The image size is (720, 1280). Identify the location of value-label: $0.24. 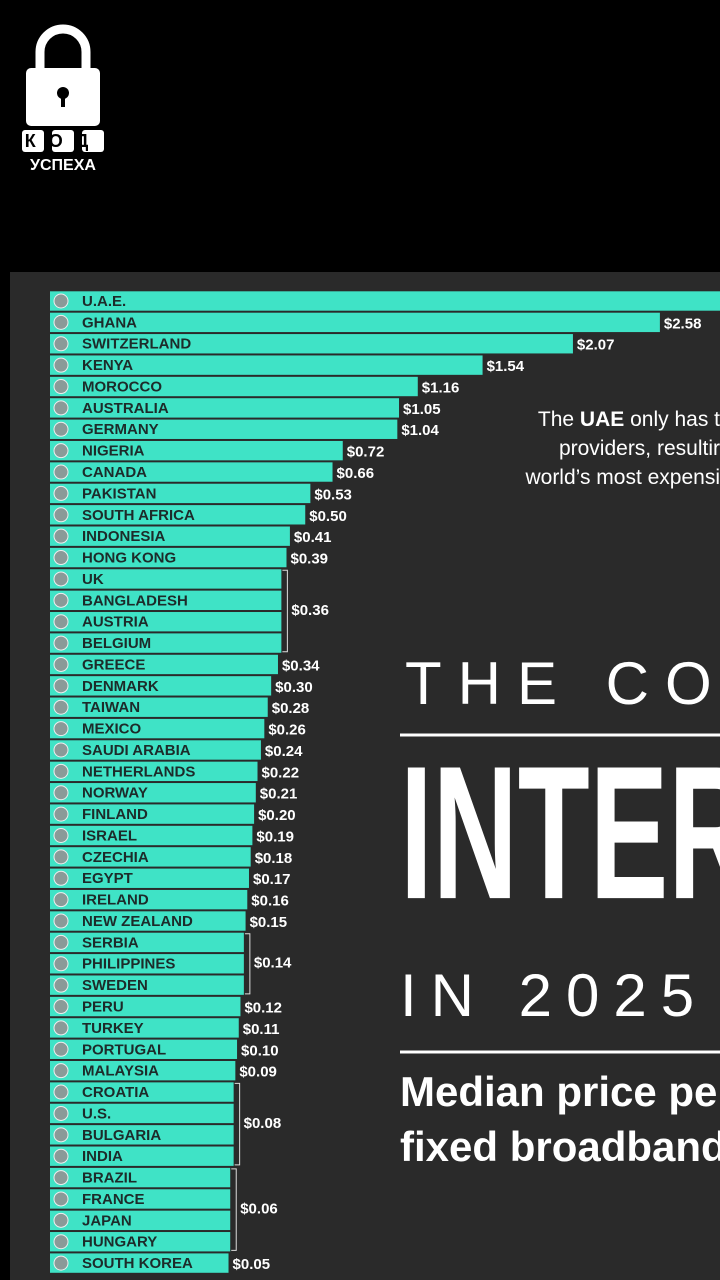
(284, 751).